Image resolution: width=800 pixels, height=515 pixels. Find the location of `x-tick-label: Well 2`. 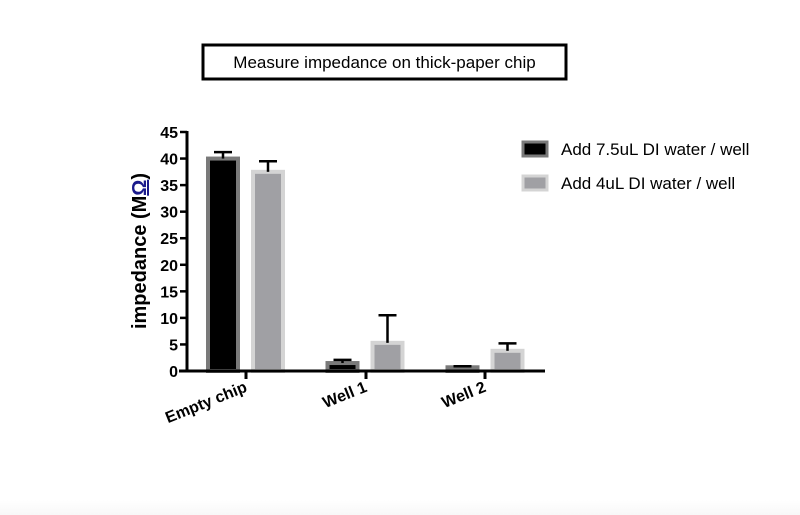

x-tick-label: Well 2 is located at coordinates (464, 395).